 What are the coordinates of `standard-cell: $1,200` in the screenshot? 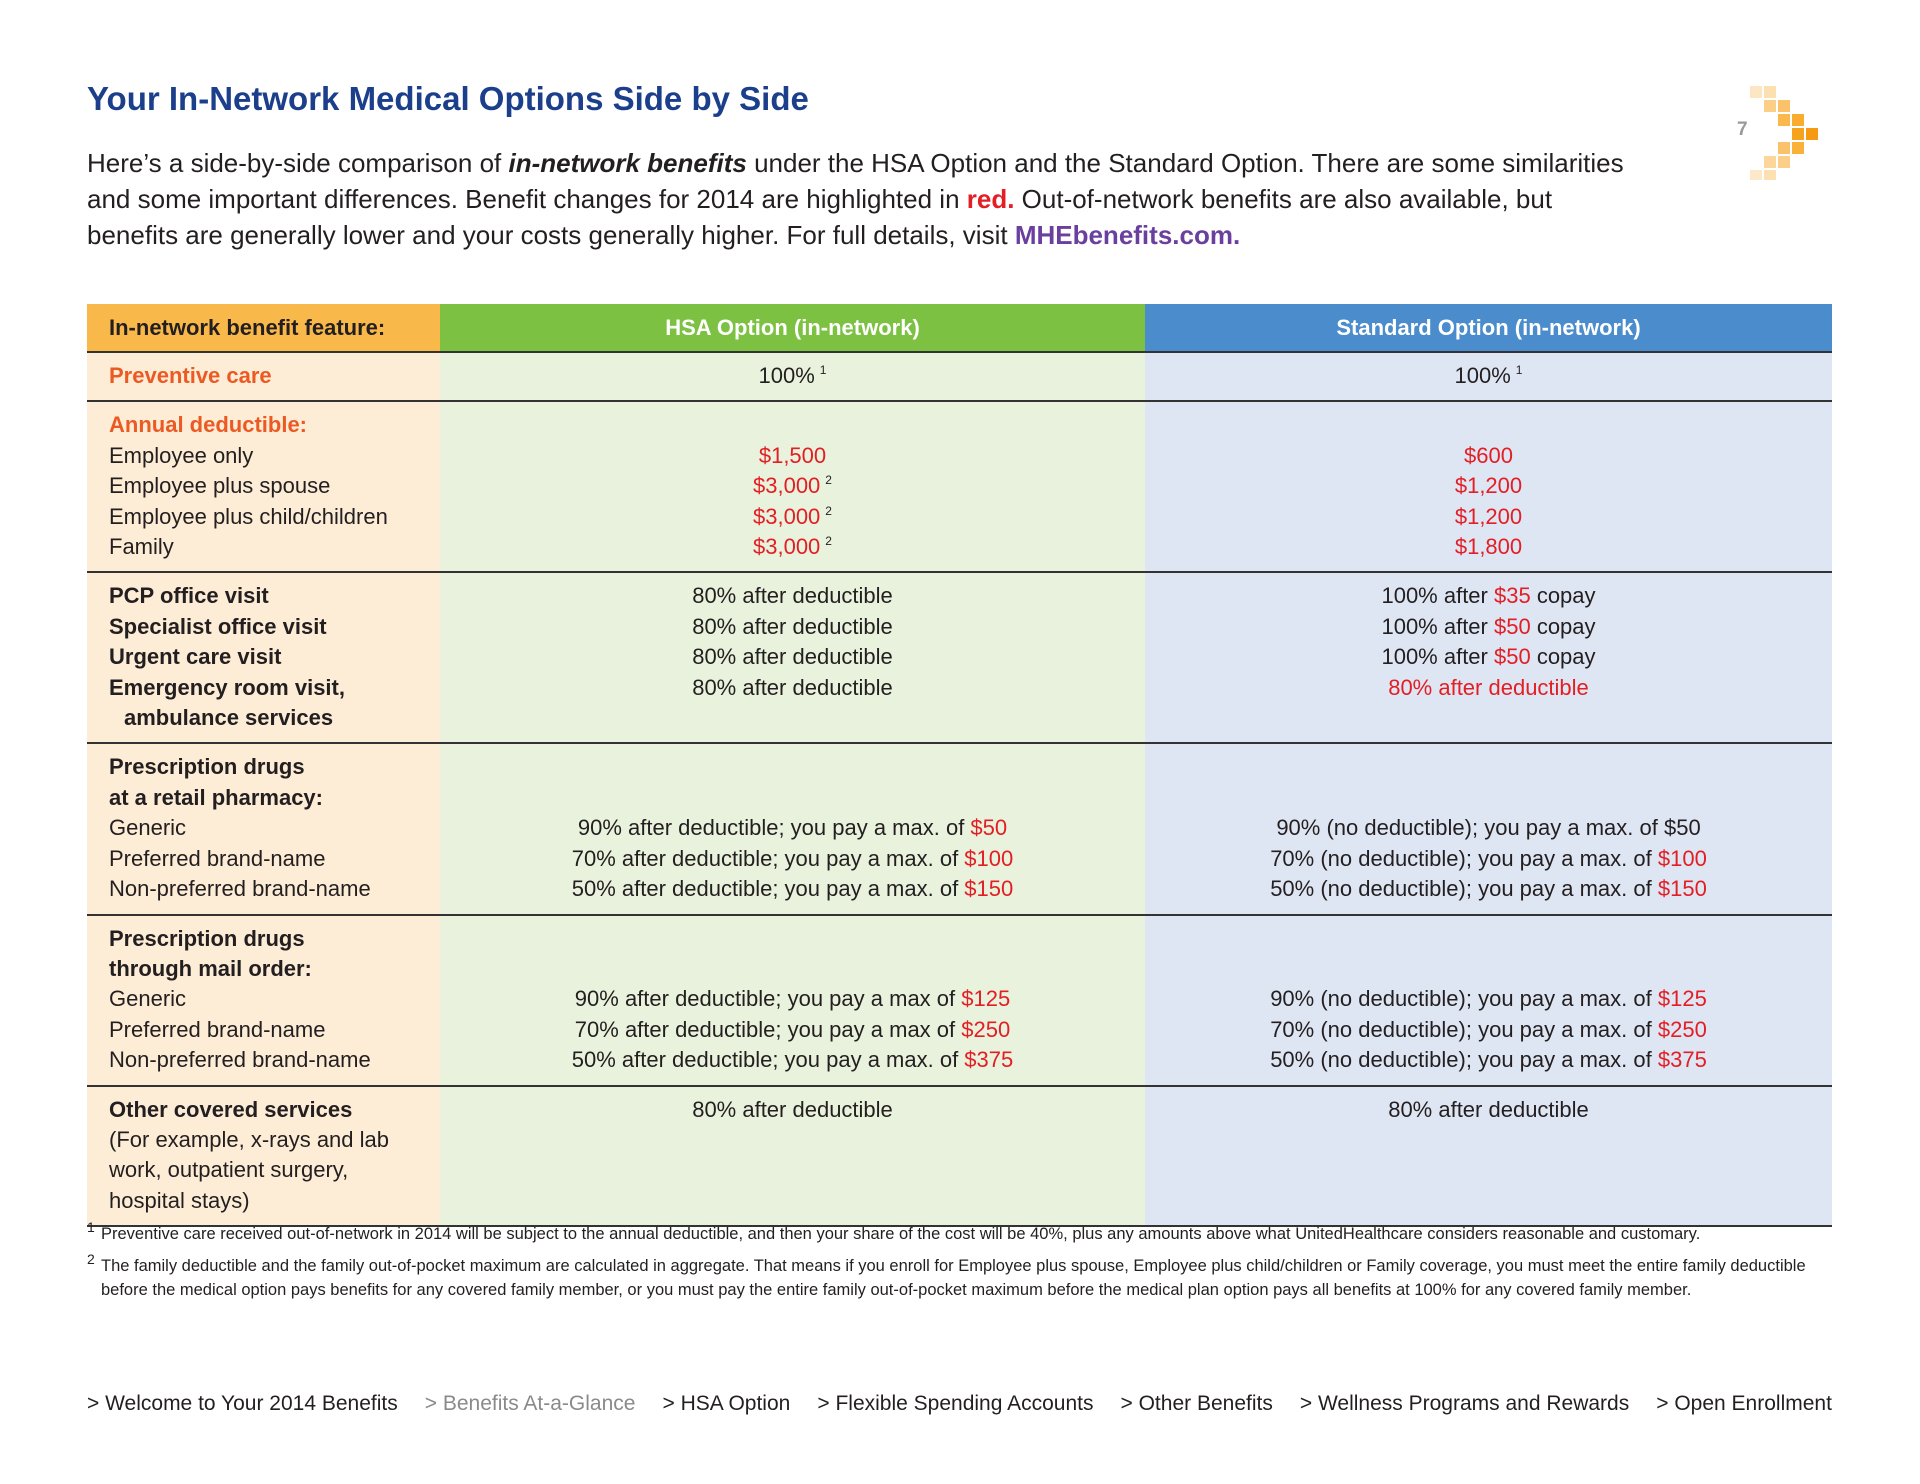 It's located at (1488, 486).